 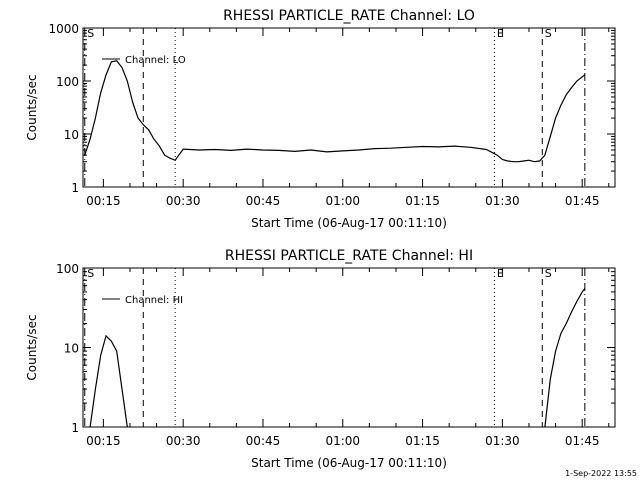 What do you see at coordinates (263, 441) in the screenshot?
I see `chart1-x-tick-label: 00:45` at bounding box center [263, 441].